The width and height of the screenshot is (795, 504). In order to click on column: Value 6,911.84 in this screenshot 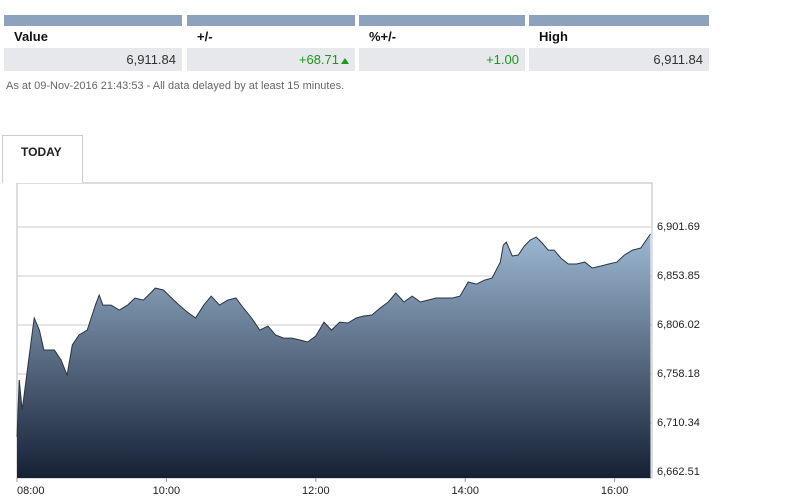, I will do `click(93, 43)`.